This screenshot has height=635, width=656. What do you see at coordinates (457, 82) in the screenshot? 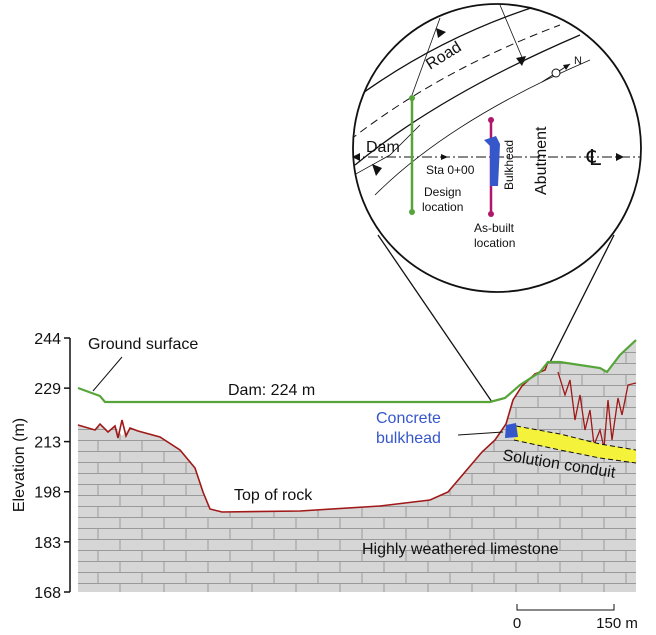
I see `road-center` at bounding box center [457, 82].